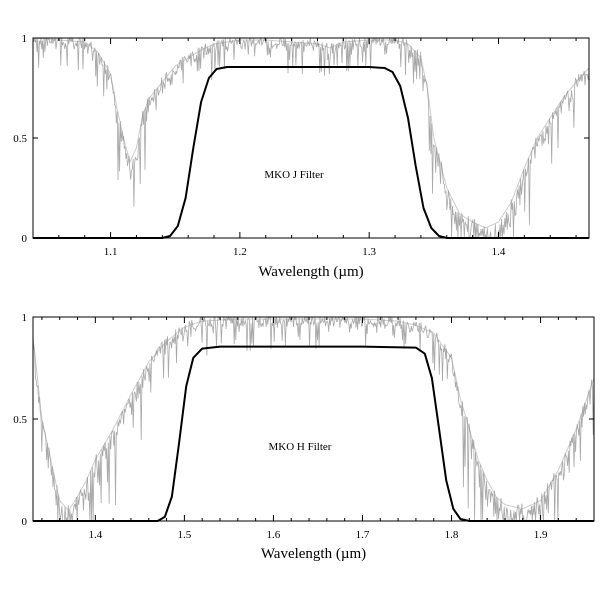 This screenshot has width=600, height=600. What do you see at coordinates (185, 535) in the screenshot?
I see `x-tick-label: 1.5` at bounding box center [185, 535].